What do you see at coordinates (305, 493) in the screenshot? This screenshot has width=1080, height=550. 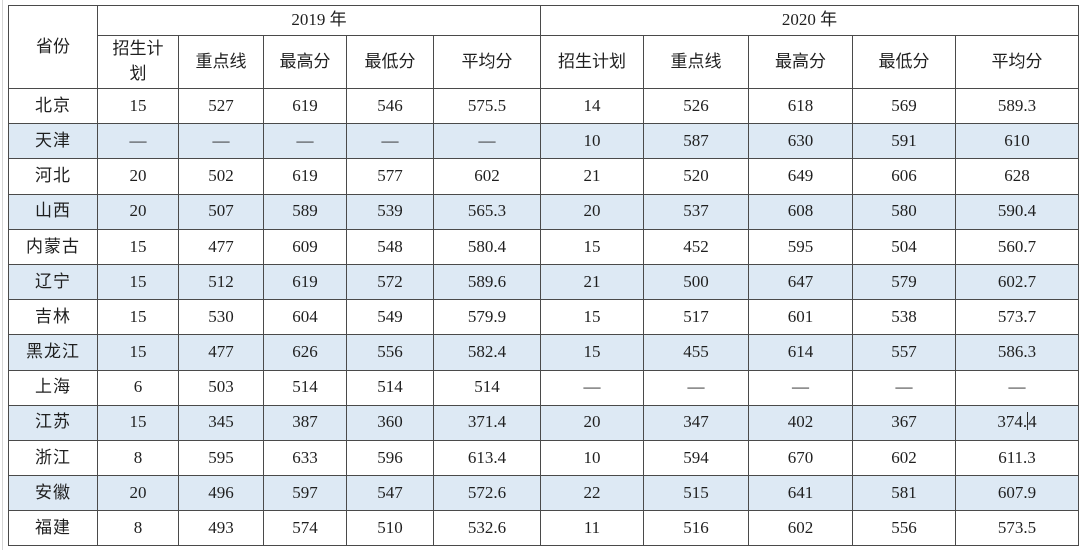 I see `score-cell: 597` at bounding box center [305, 493].